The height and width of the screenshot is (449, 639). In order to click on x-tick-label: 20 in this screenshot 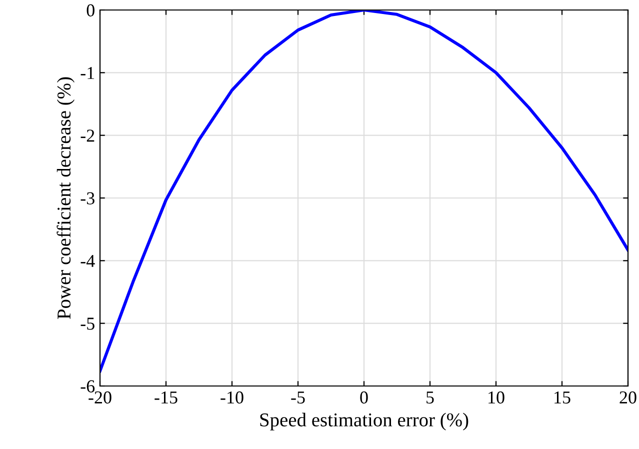, I will do `click(628, 397)`.